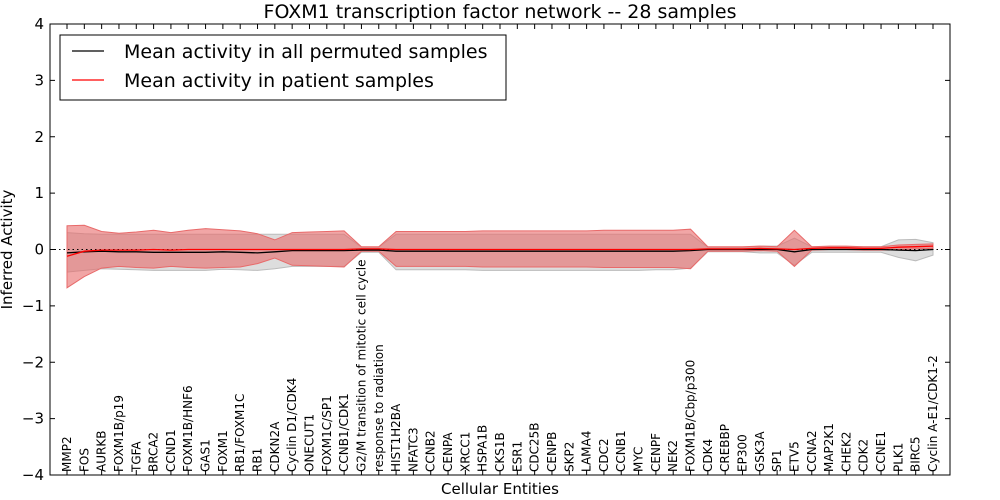  Describe the element at coordinates (8, 249) in the screenshot. I see `y-axis-label: Inferred Activity` at that location.